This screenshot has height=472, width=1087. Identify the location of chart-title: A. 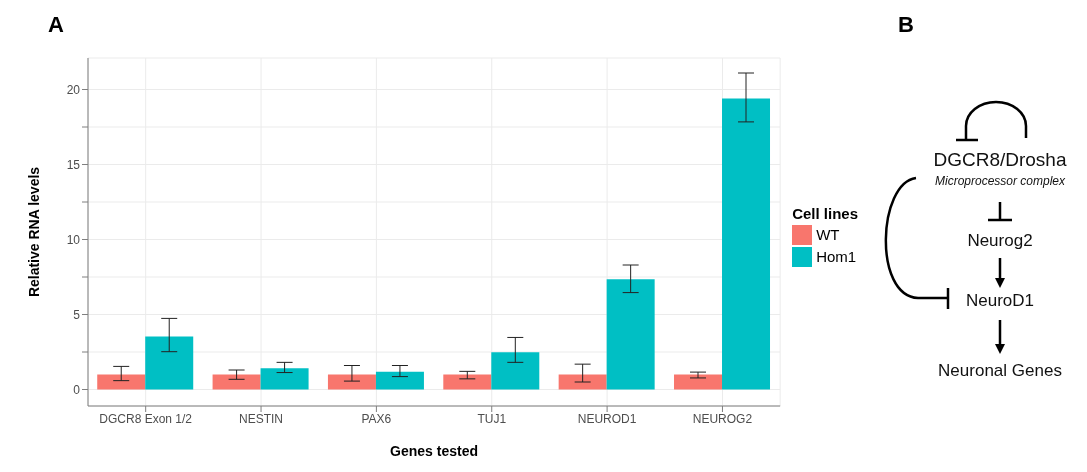
(56, 25).